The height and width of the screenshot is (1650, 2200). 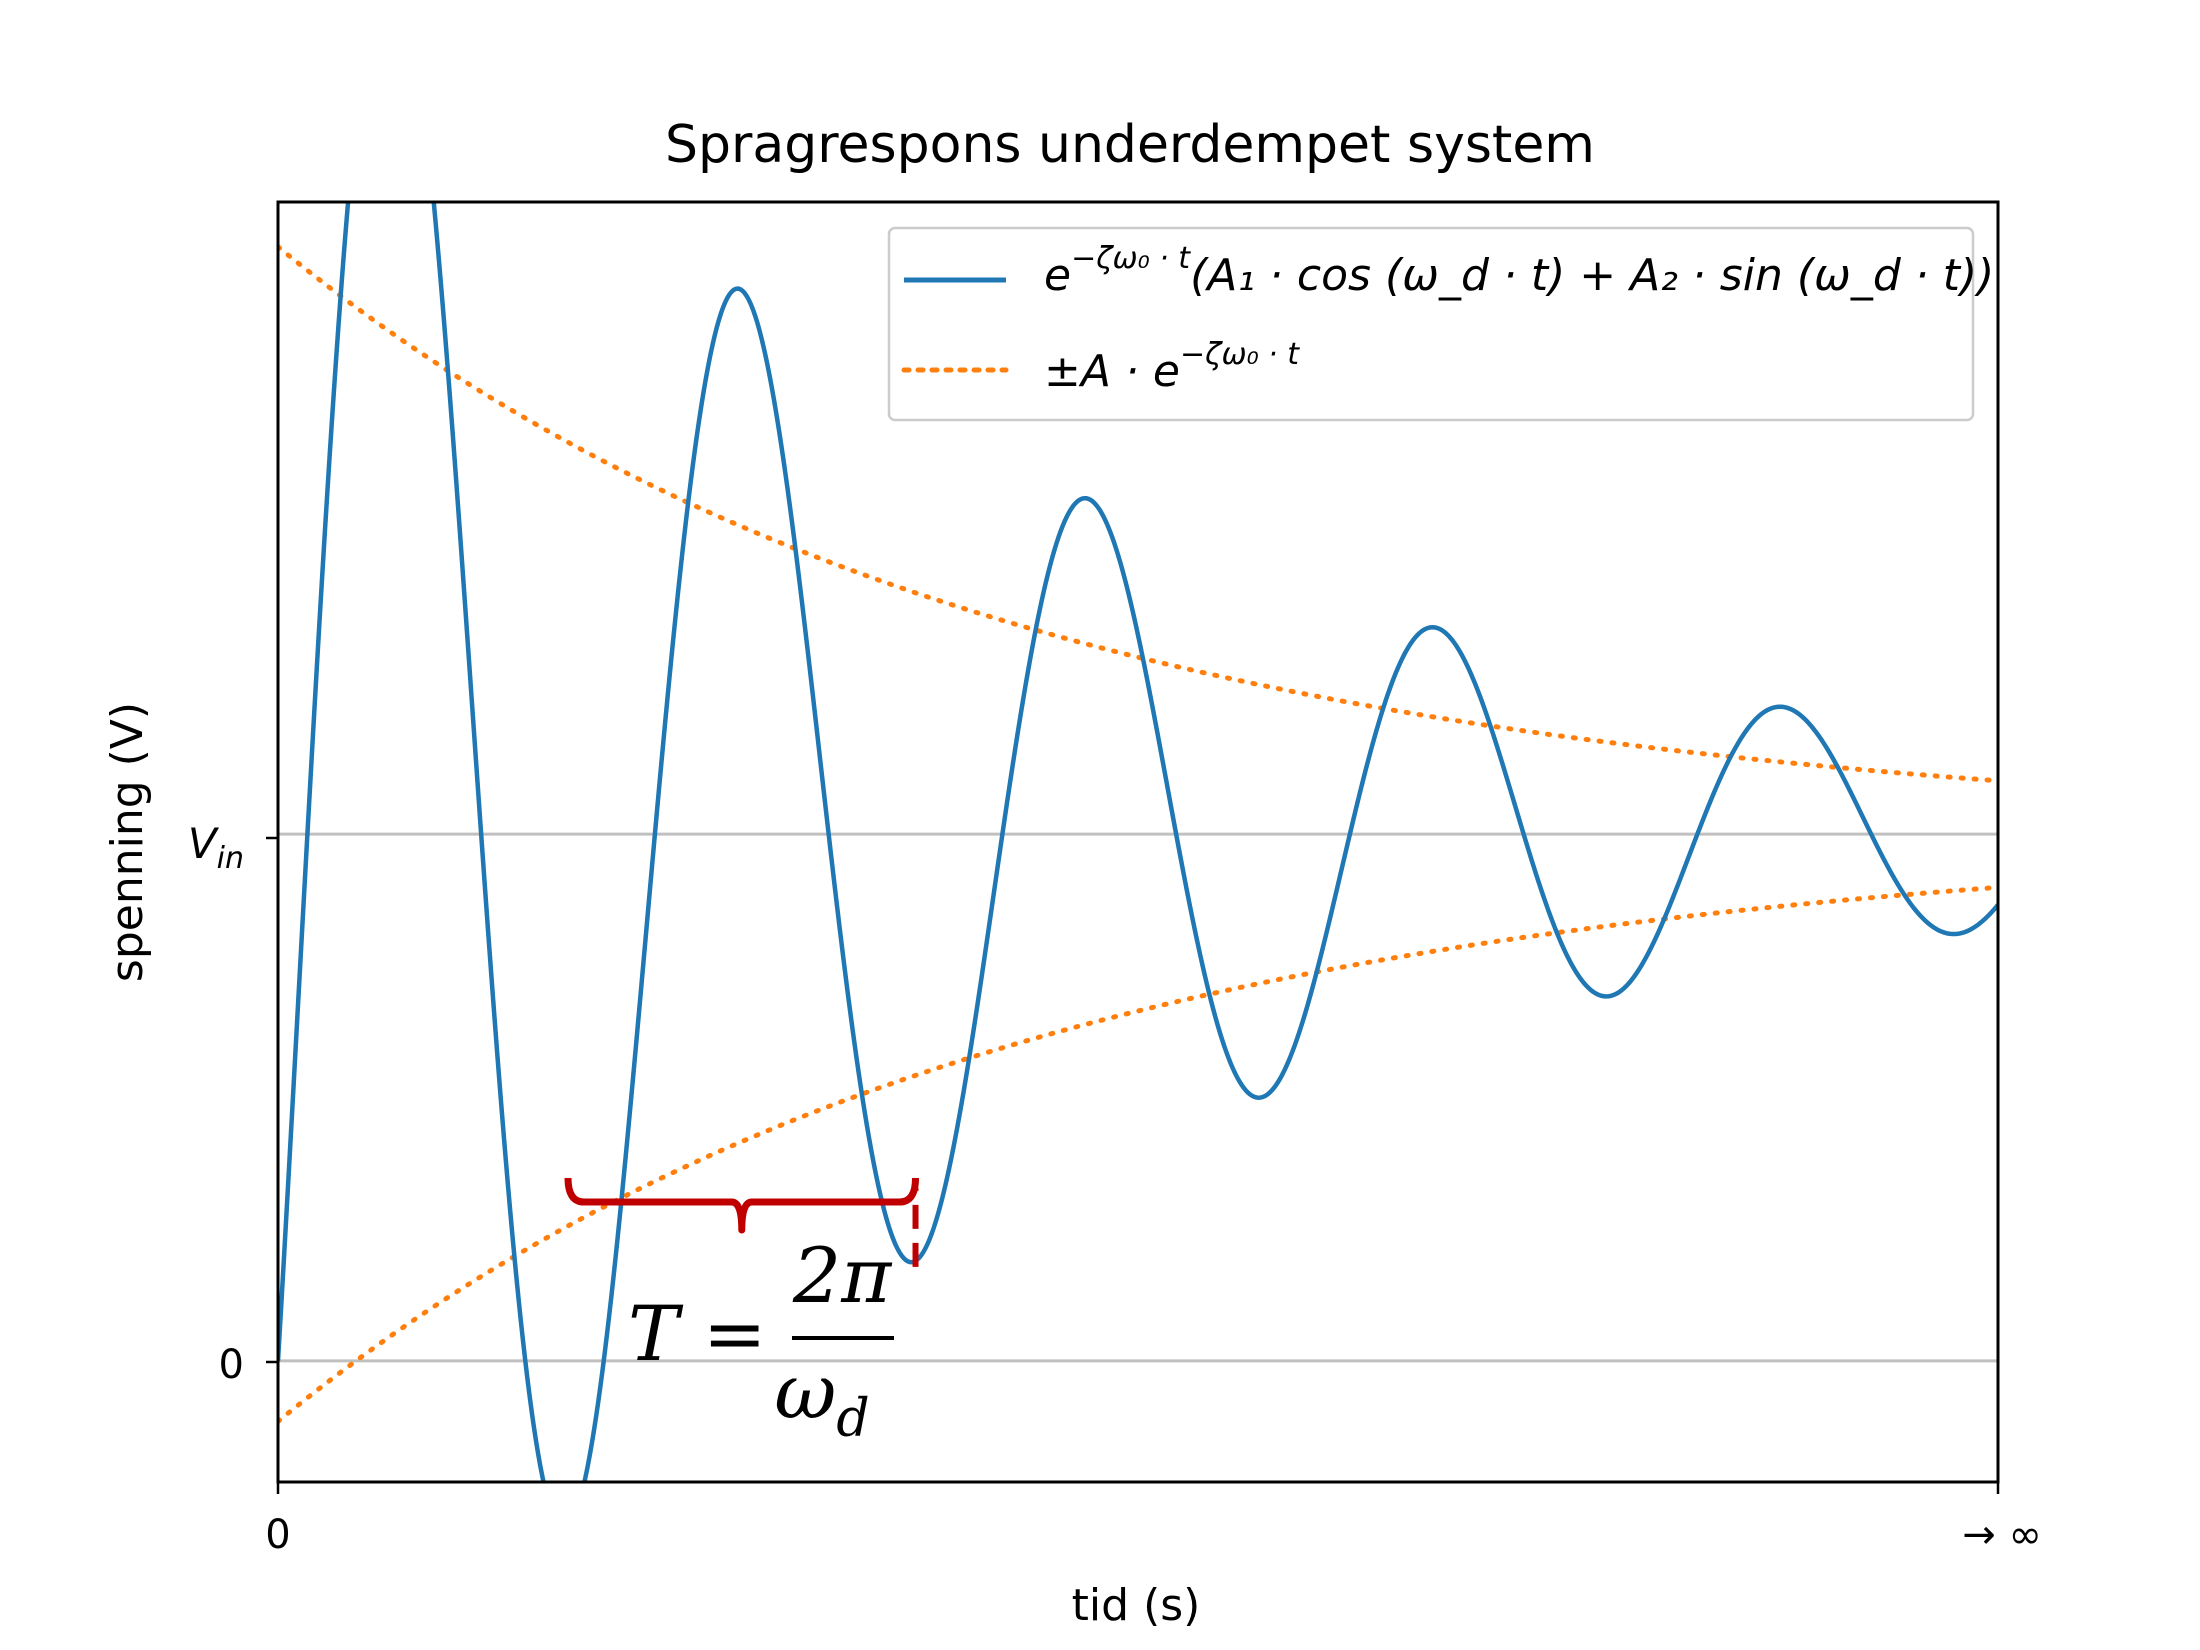 What do you see at coordinates (231, 1365) in the screenshot?
I see `y-tick-label-zero: 0` at bounding box center [231, 1365].